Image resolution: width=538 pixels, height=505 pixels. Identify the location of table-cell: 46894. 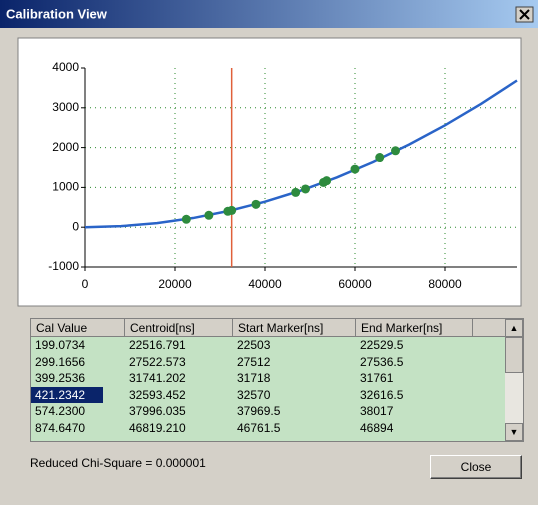
(377, 427).